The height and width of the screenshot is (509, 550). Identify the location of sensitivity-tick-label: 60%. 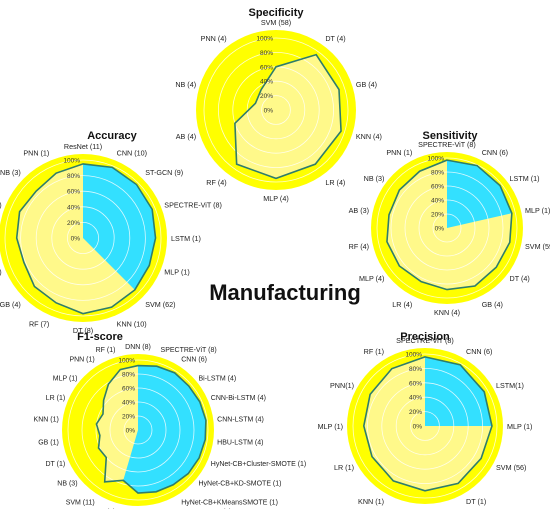
(437, 187).